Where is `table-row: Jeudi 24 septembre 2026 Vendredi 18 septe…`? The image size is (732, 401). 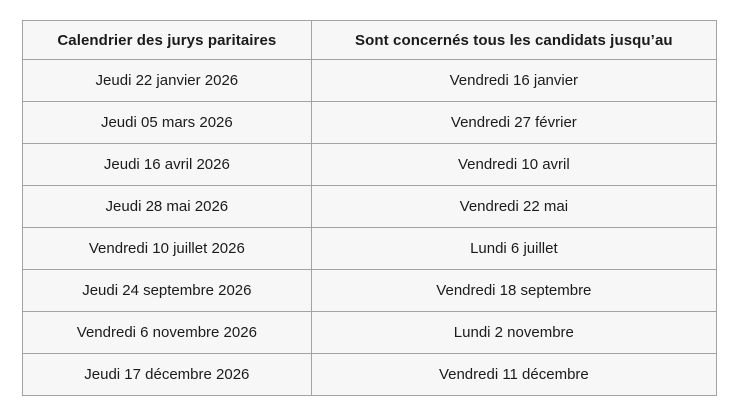 table-row: Jeudi 24 septembre 2026 Vendredi 18 septe… is located at coordinates (370, 290).